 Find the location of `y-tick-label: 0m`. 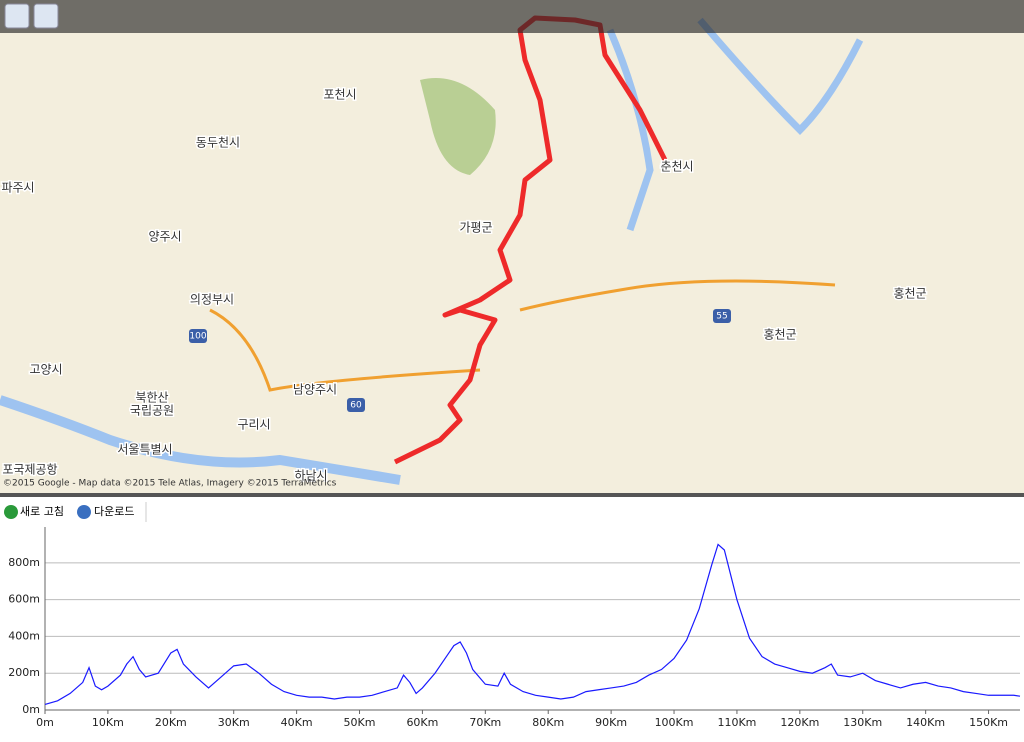

y-tick-label: 0m is located at coordinates (31, 709).